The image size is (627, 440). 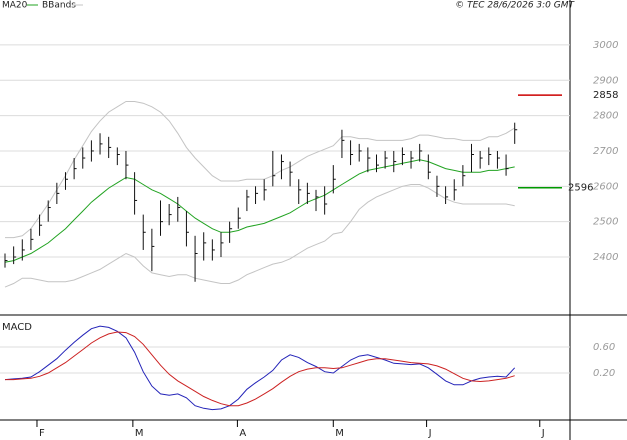 I want to click on y-tick-label: 2700, so click(x=605, y=151).